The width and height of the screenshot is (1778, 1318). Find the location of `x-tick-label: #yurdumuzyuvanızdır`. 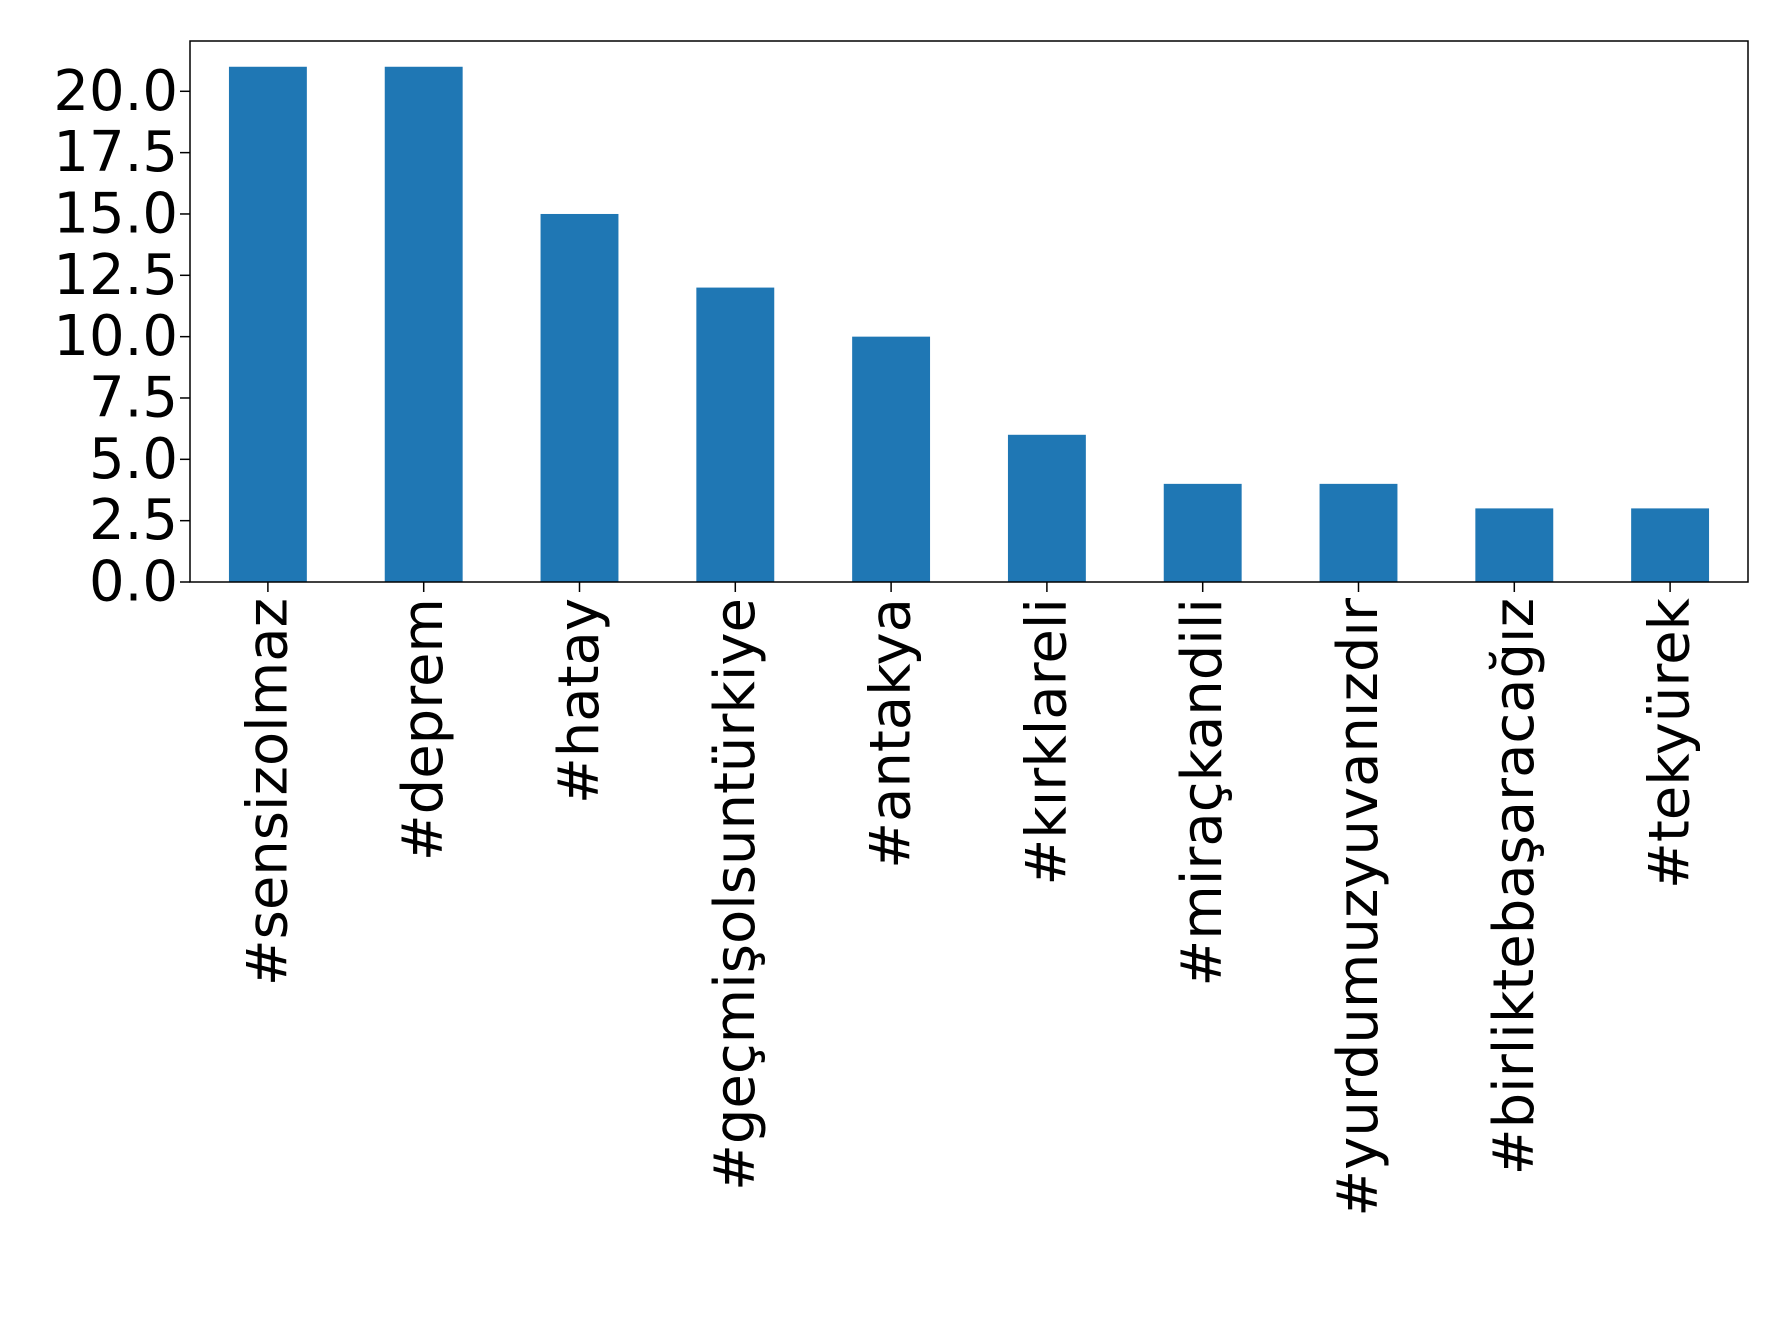

x-tick-label: #yurdumuzyuvanızdır is located at coordinates (1358, 907).